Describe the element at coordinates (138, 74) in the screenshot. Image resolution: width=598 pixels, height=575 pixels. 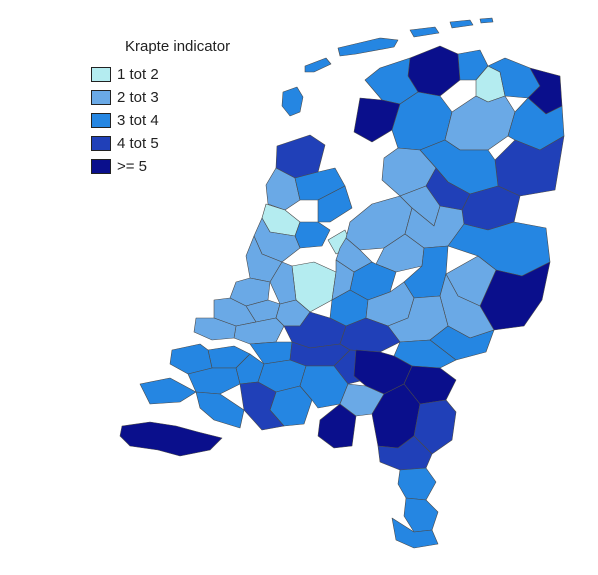
I see `legend-label: 1 tot 2` at that location.